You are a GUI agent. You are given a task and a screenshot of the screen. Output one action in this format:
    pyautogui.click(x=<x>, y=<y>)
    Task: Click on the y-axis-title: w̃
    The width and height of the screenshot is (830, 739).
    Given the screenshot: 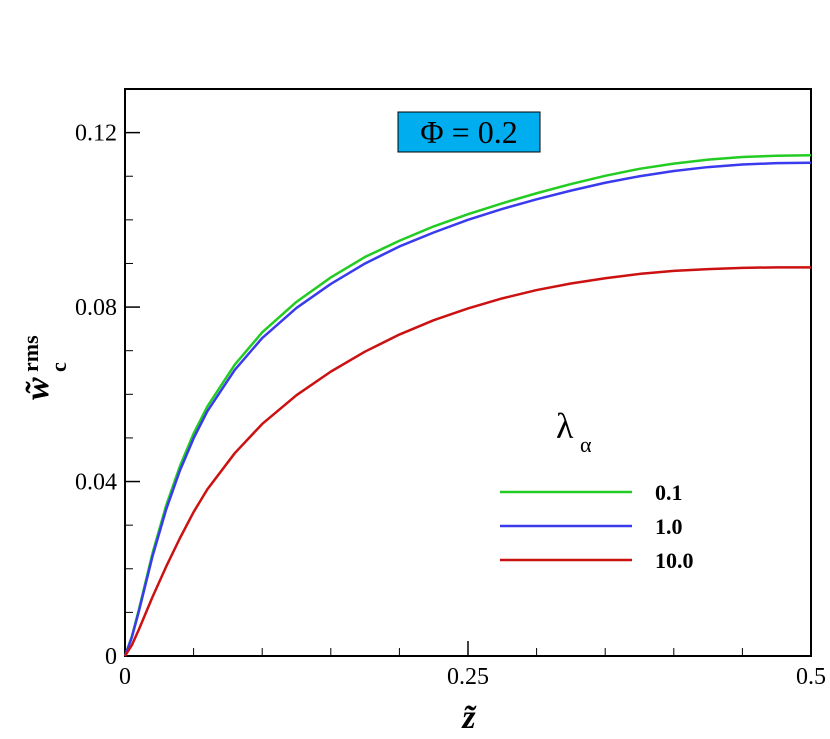 What is the action you would take?
    pyautogui.click(x=37, y=388)
    